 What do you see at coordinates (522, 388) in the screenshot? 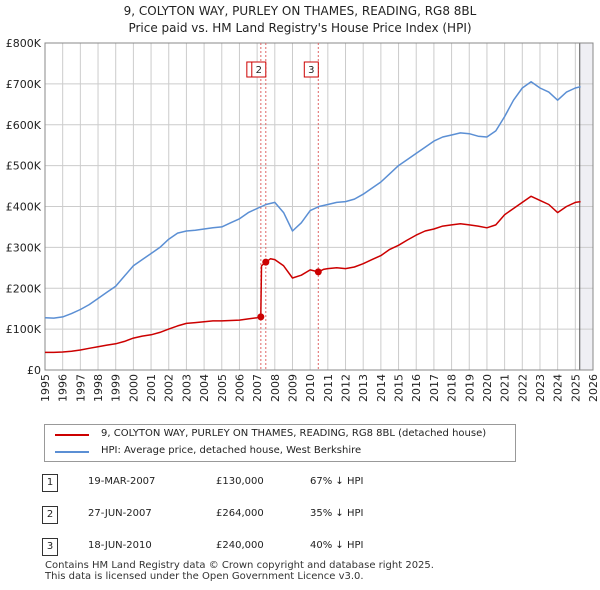
I see `x-tick-label: 2022` at bounding box center [522, 388].